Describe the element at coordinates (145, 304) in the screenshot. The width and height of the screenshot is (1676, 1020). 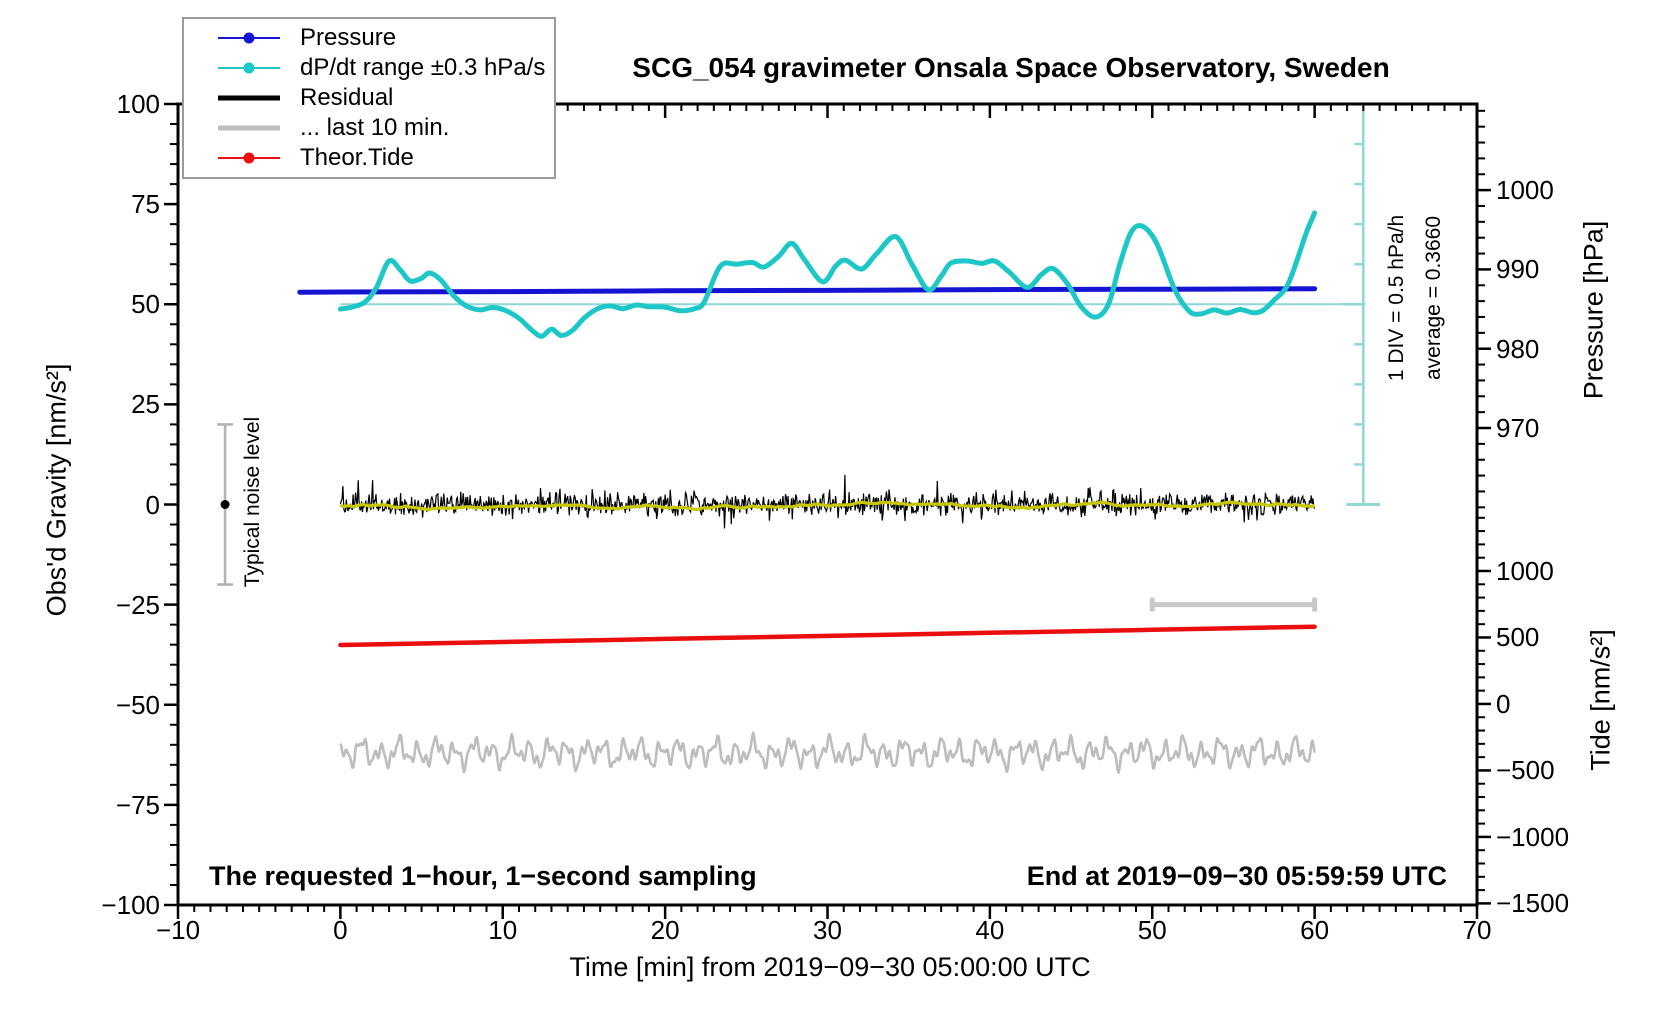
I see `gravity-tick-label: 50` at that location.